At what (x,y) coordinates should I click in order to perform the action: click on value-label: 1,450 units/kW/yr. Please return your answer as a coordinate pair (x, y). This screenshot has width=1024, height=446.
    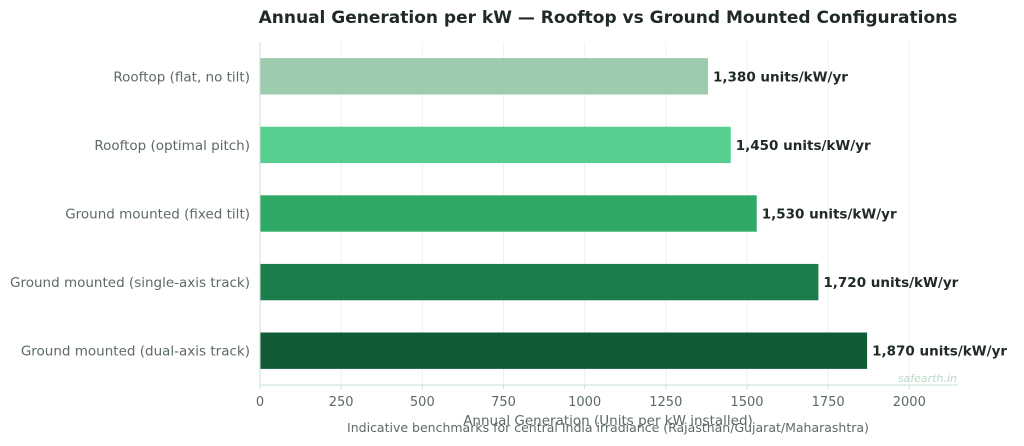
    Looking at the image, I should click on (803, 146).